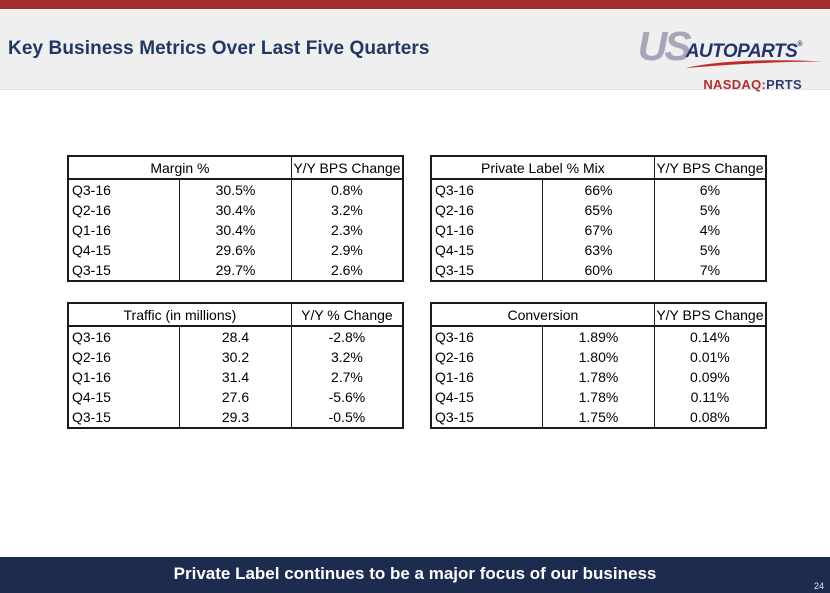  Describe the element at coordinates (415, 4) in the screenshot. I see `top-accent-bar` at that location.